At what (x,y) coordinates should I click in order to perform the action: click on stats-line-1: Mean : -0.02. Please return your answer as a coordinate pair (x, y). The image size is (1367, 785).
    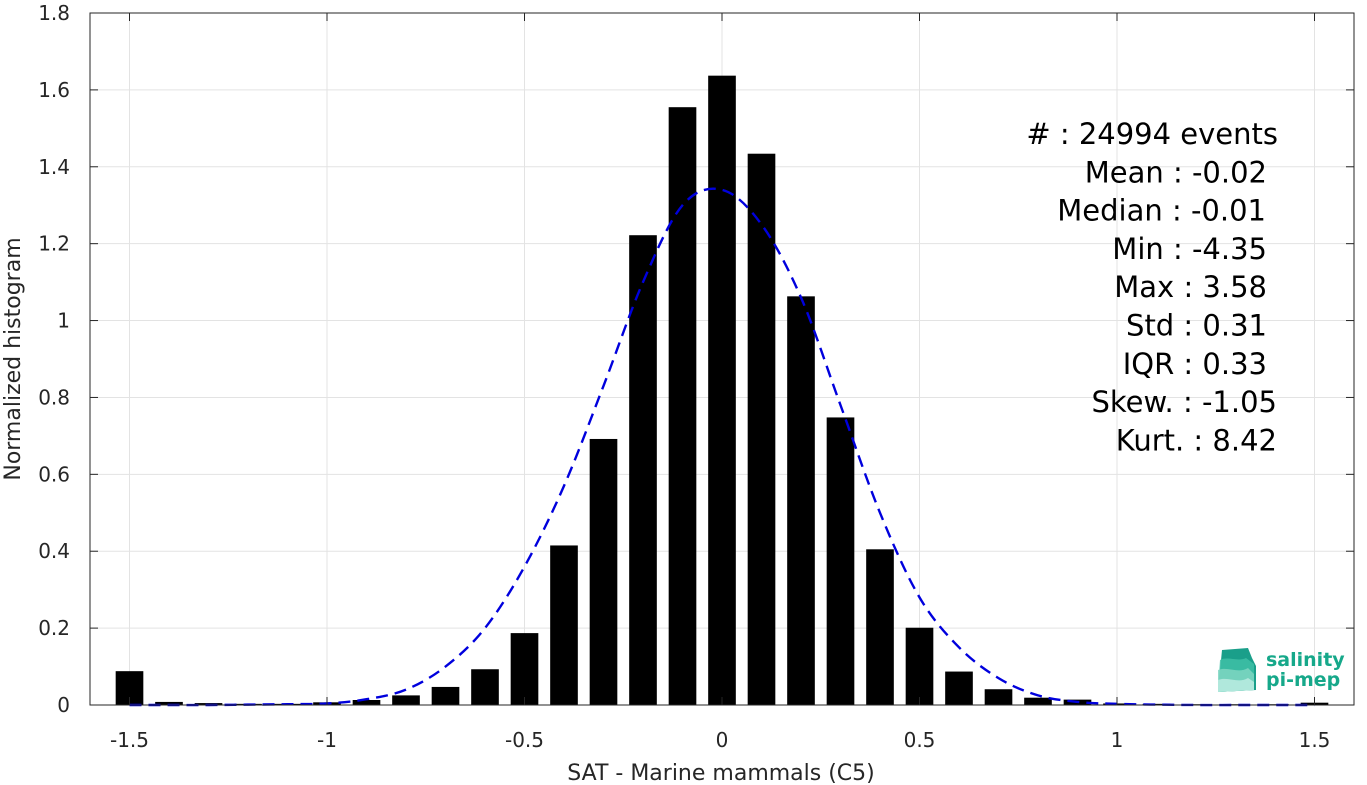
    Looking at the image, I should click on (1176, 172).